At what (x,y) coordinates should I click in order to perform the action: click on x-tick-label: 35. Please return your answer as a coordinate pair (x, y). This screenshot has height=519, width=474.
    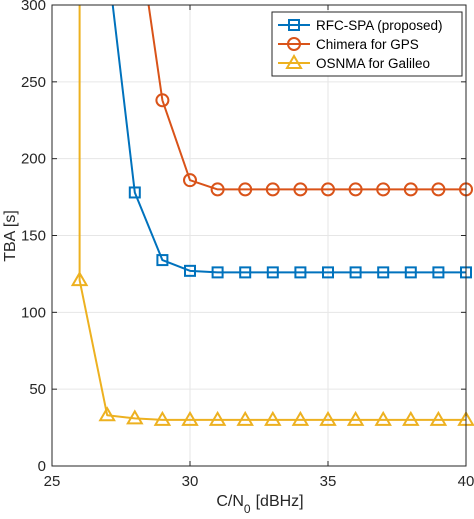
    Looking at the image, I should click on (328, 481).